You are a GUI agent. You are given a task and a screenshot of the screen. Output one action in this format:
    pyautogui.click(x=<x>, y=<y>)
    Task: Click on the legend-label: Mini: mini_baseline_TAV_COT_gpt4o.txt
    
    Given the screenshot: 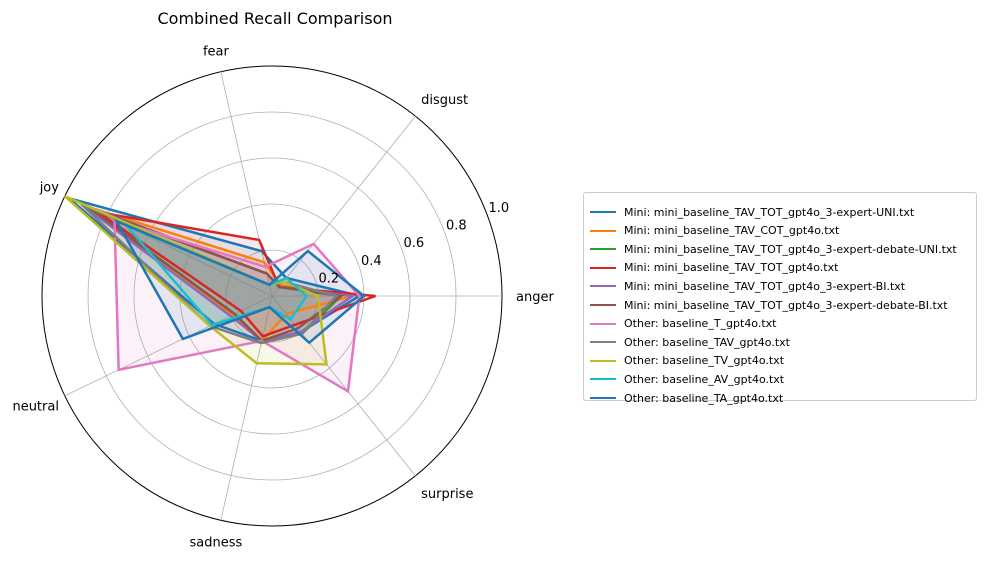 What is the action you would take?
    pyautogui.click(x=732, y=231)
    